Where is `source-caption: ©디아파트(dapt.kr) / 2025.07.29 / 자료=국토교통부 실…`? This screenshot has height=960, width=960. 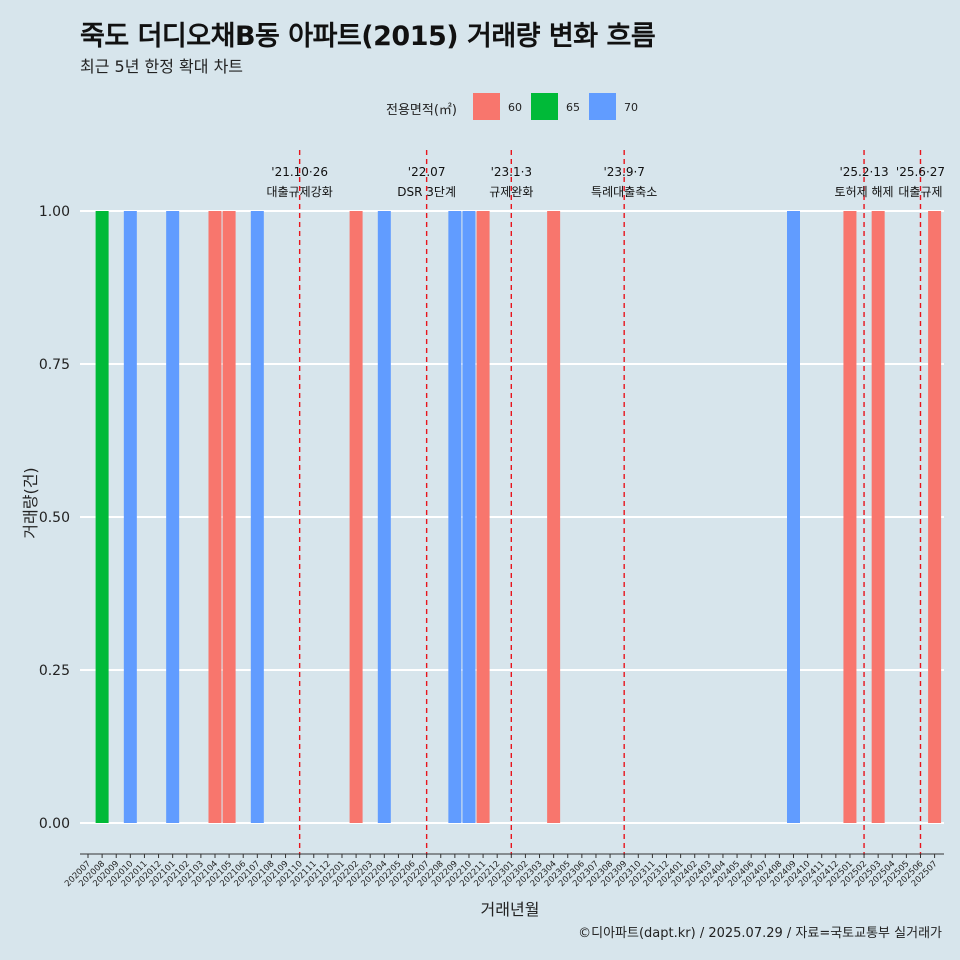
source-caption: ©디아파트(dapt.kr) / 2025.07.29 / 자료=국토교통부 실… is located at coordinates (760, 933).